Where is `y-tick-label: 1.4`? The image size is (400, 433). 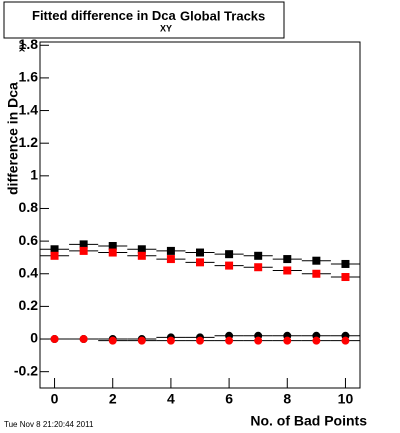
y-tick-label: 1.4 is located at coordinates (29, 109).